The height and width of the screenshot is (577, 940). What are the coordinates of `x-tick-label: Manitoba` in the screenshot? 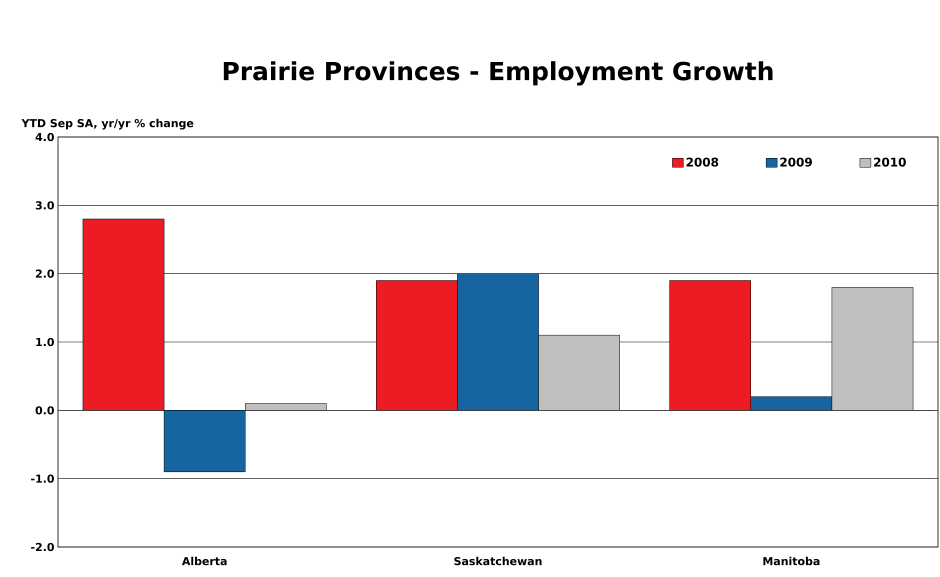 It's located at (791, 561).